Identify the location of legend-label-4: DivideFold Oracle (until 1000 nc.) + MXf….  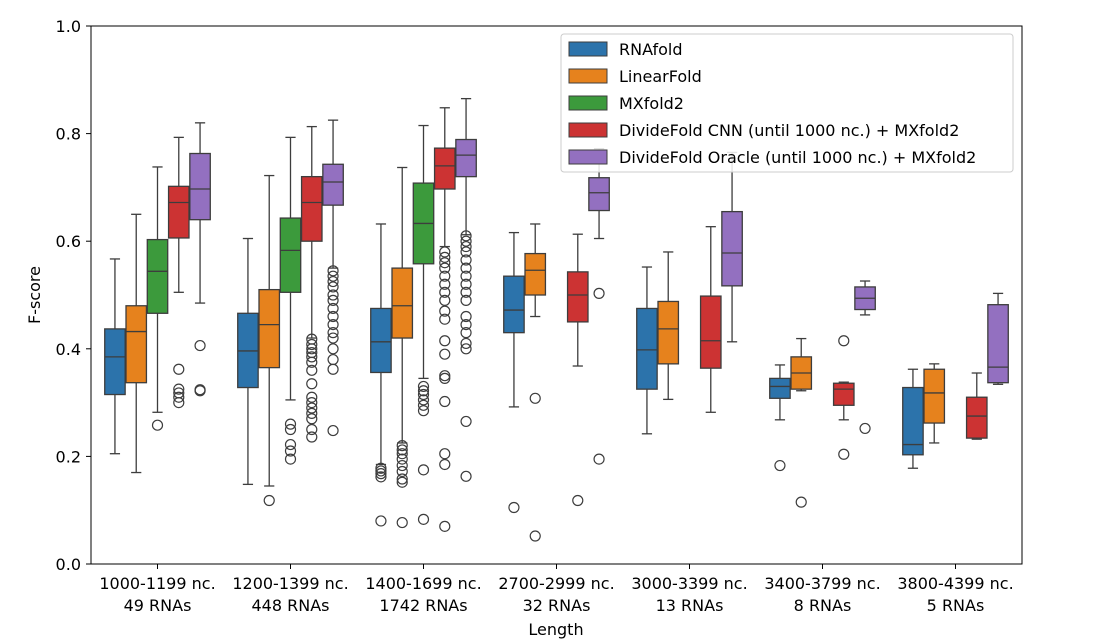
(797, 157).